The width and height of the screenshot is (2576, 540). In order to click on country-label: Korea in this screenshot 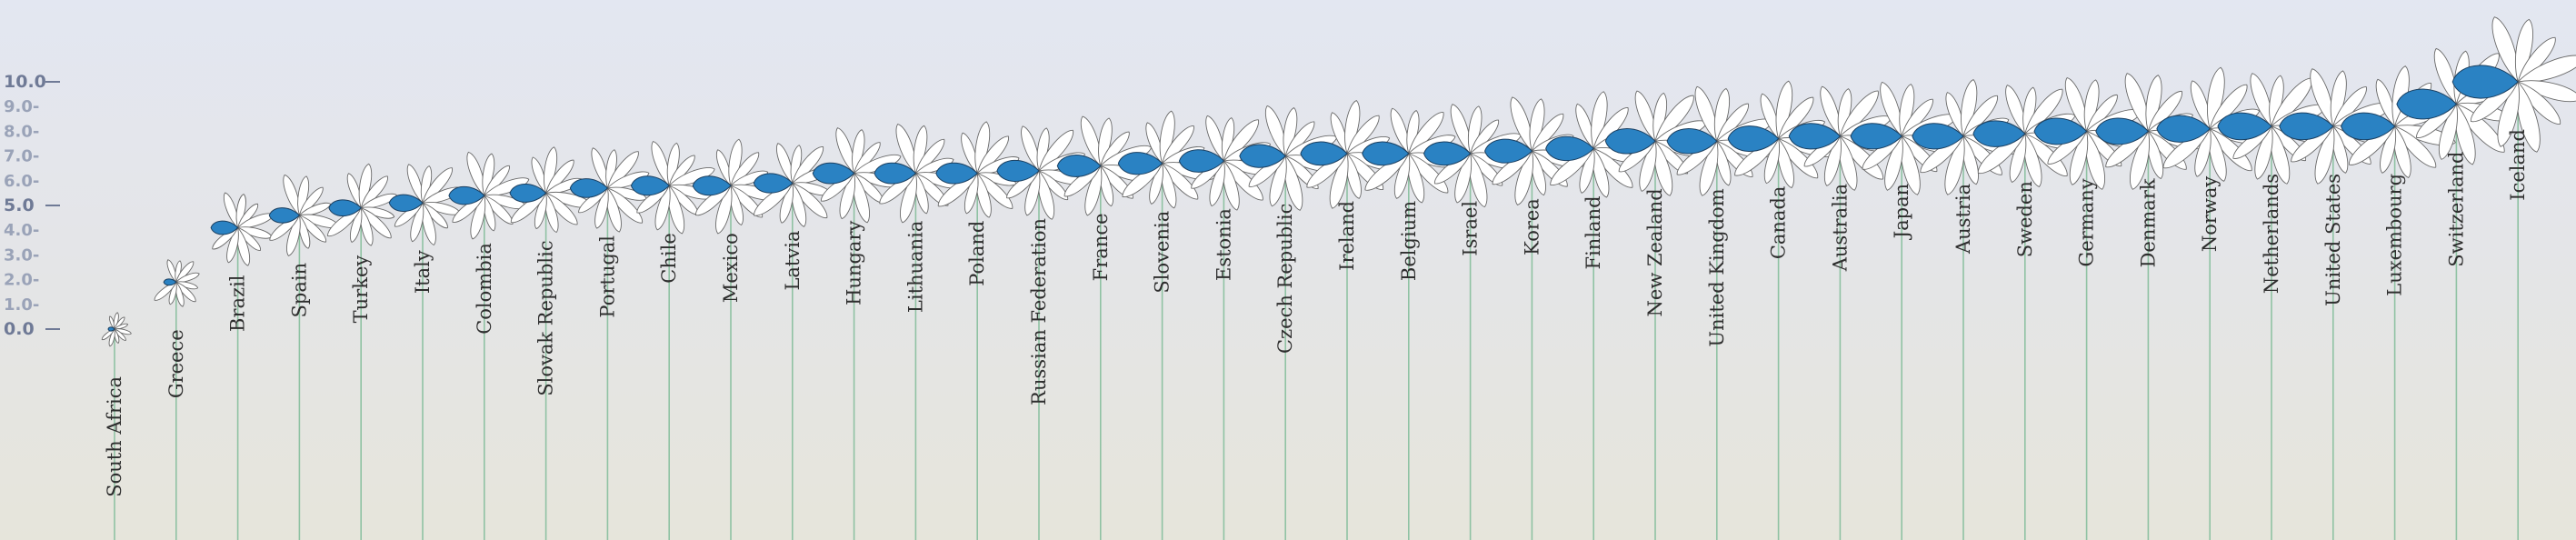, I will do `click(1532, 227)`.